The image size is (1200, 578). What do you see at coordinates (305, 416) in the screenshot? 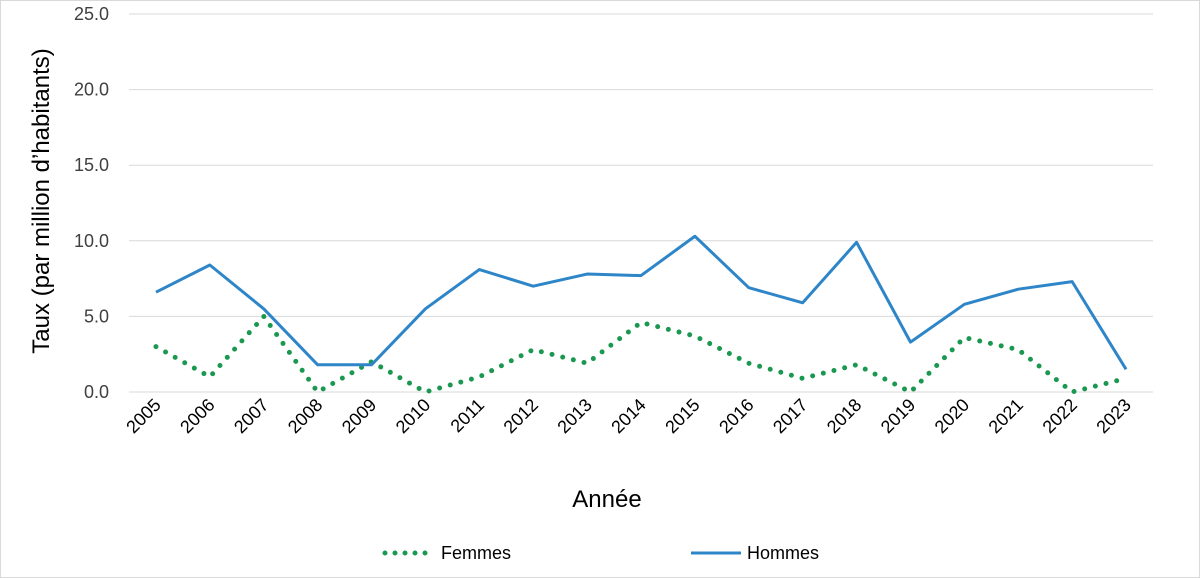
I see `x-tick-label: 2008` at bounding box center [305, 416].